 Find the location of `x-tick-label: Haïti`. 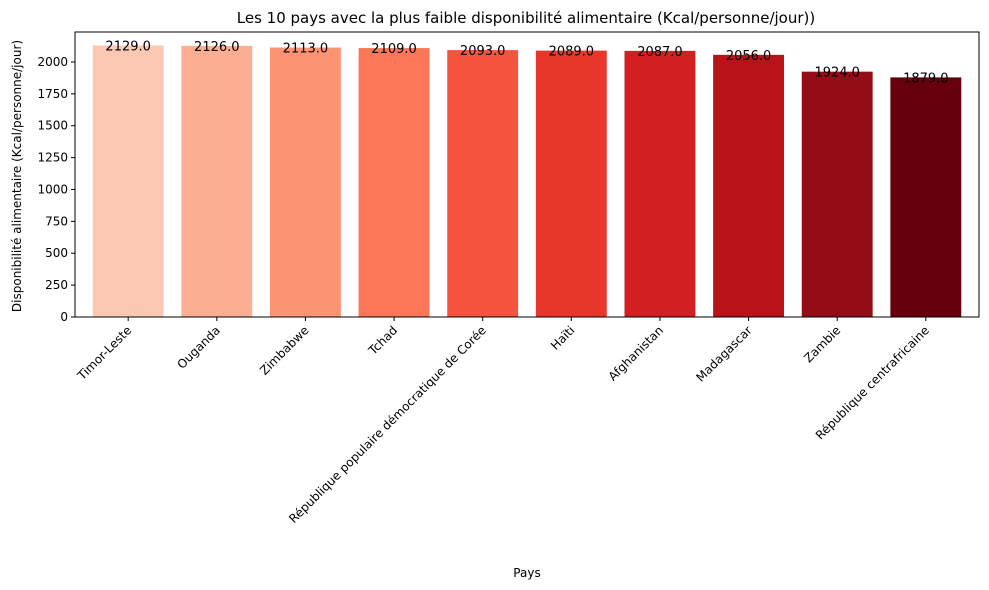

x-tick-label: Haïti is located at coordinates (563, 338).